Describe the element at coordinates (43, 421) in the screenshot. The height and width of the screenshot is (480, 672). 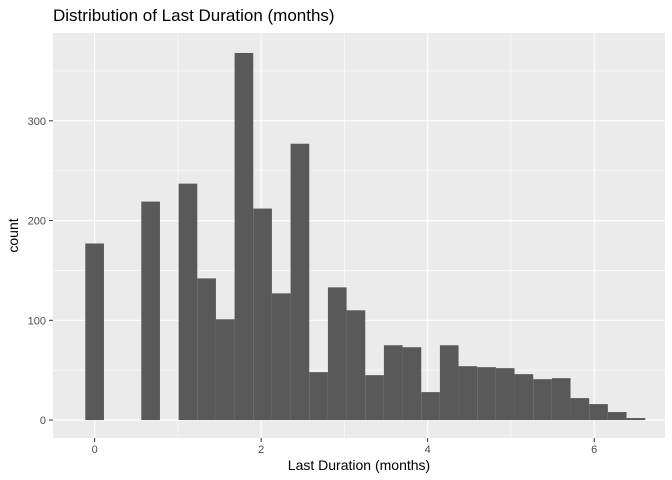
I see `y-tick-label: 0` at that location.